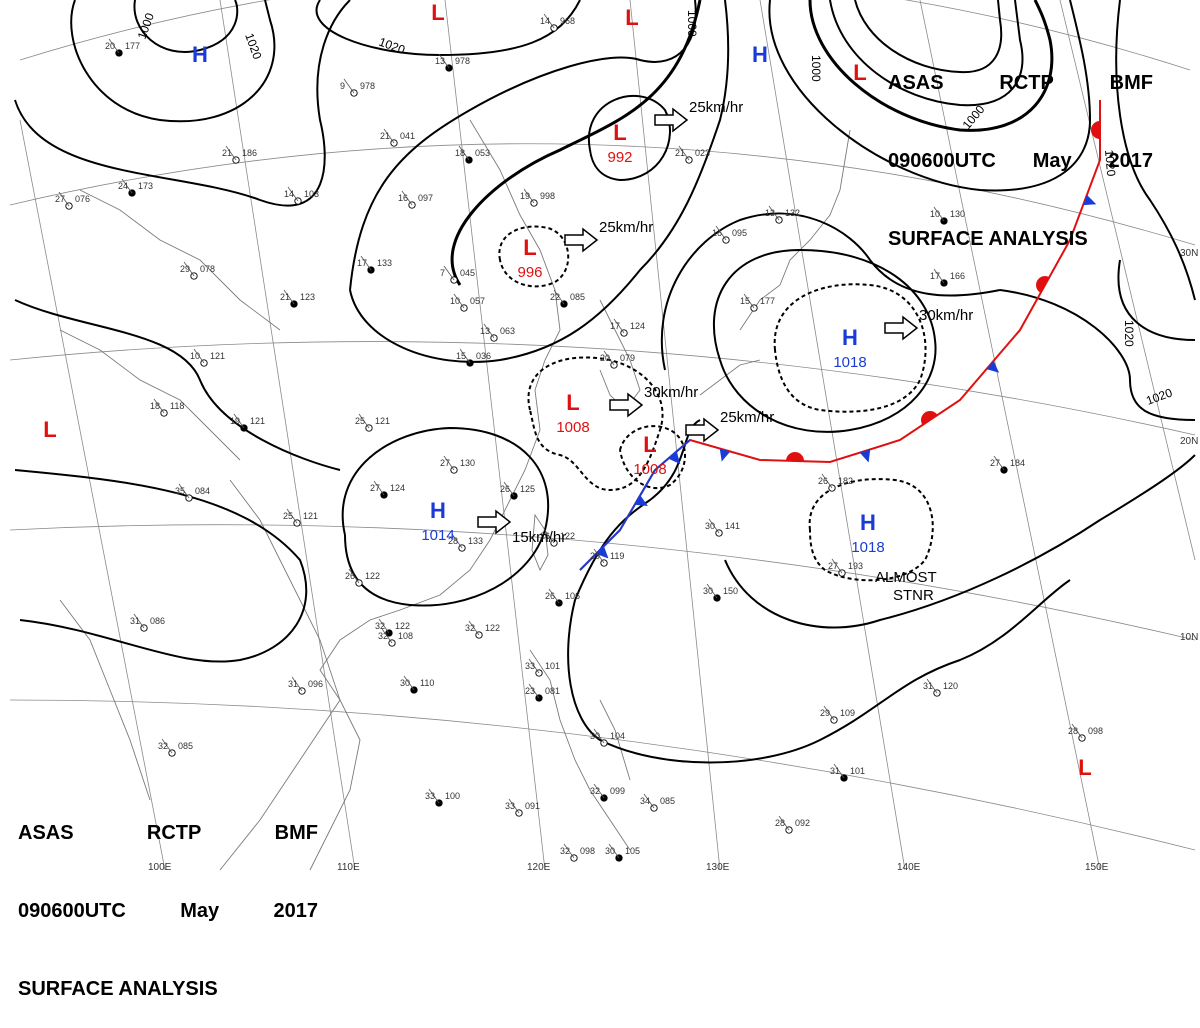 The image size is (1200, 1028). Describe the element at coordinates (732, 526) in the screenshot. I see `station-pressure: 141` at that location.